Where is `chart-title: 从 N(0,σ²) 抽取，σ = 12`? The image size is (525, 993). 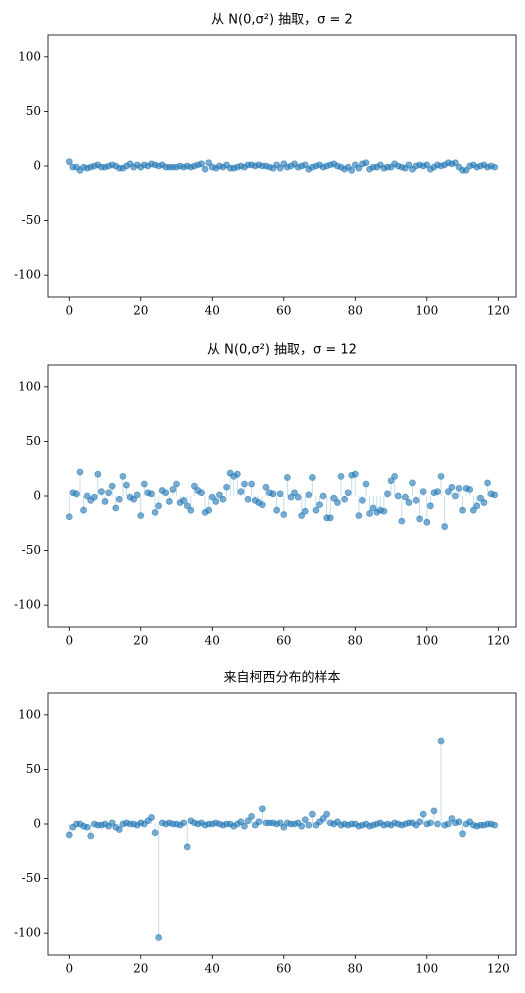
chart-title: 从 N(0,σ²) 抽取，σ = 12 is located at coordinates (282, 350).